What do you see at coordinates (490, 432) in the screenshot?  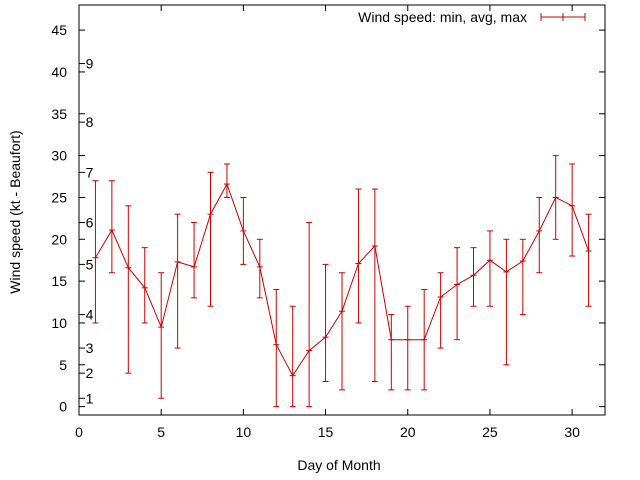 I see `x-tick-label: 25` at bounding box center [490, 432].